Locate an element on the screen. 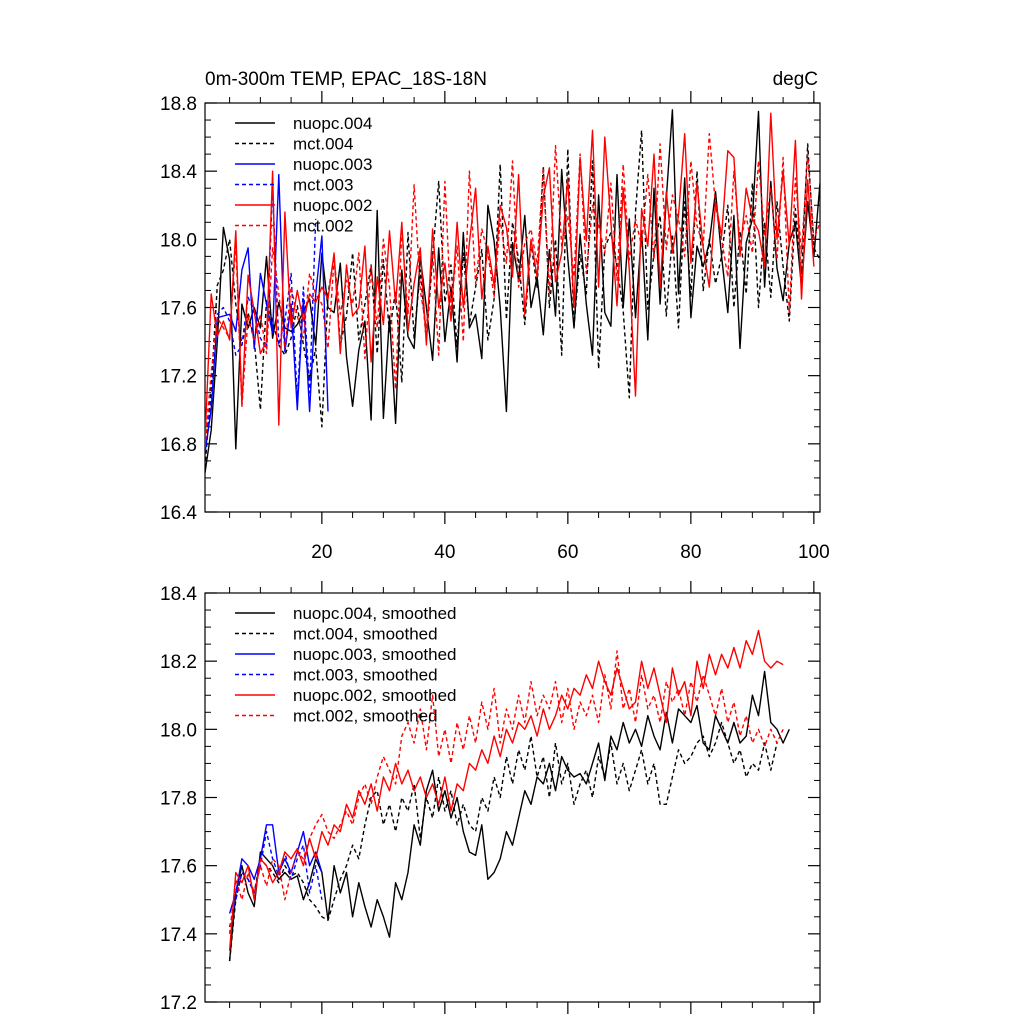 This screenshot has height=1024, width=1024. legend-label: nuopc.002 is located at coordinates (332, 205).